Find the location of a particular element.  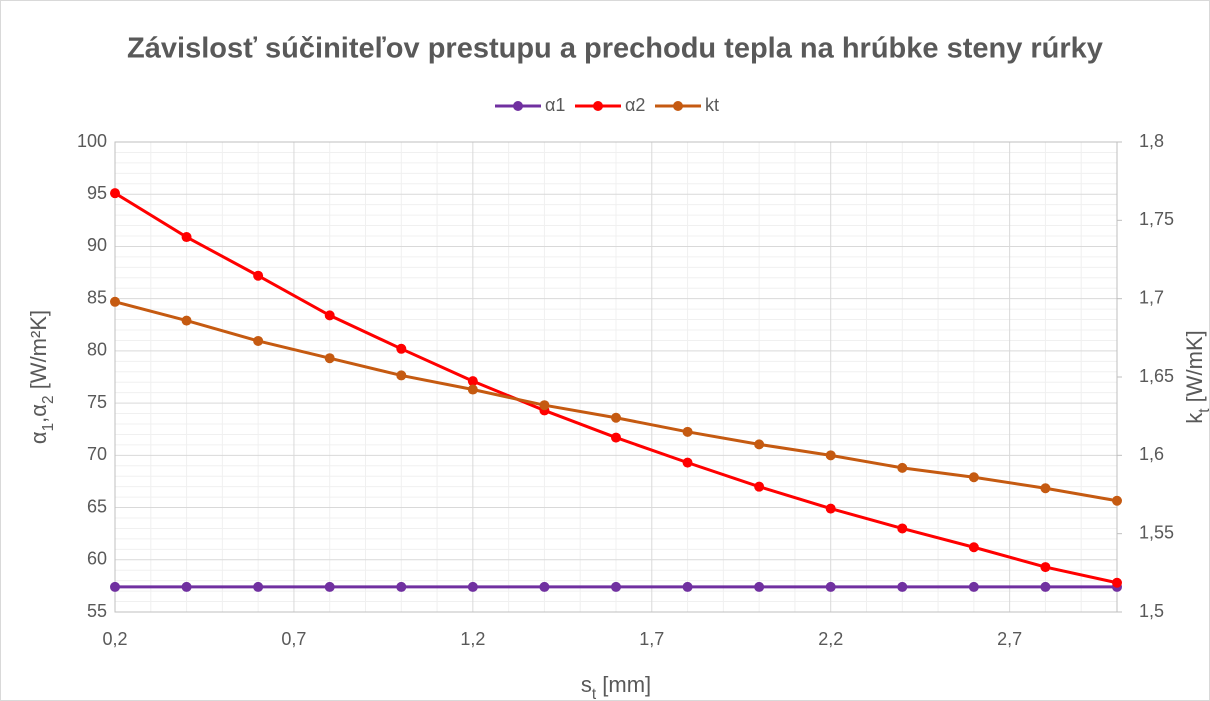

x-tick-label: 1,2 is located at coordinates (472, 639).